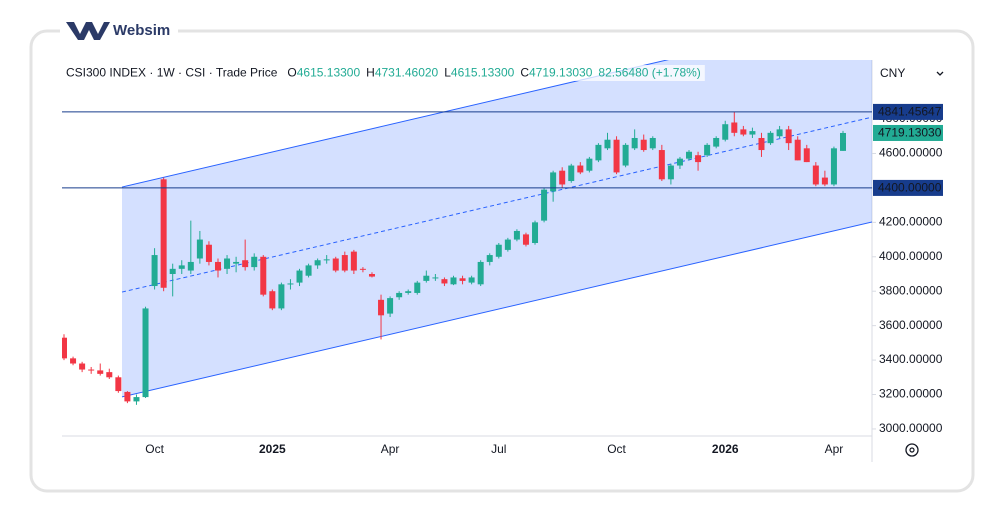  I want to click on legend-label: H, so click(370, 73).